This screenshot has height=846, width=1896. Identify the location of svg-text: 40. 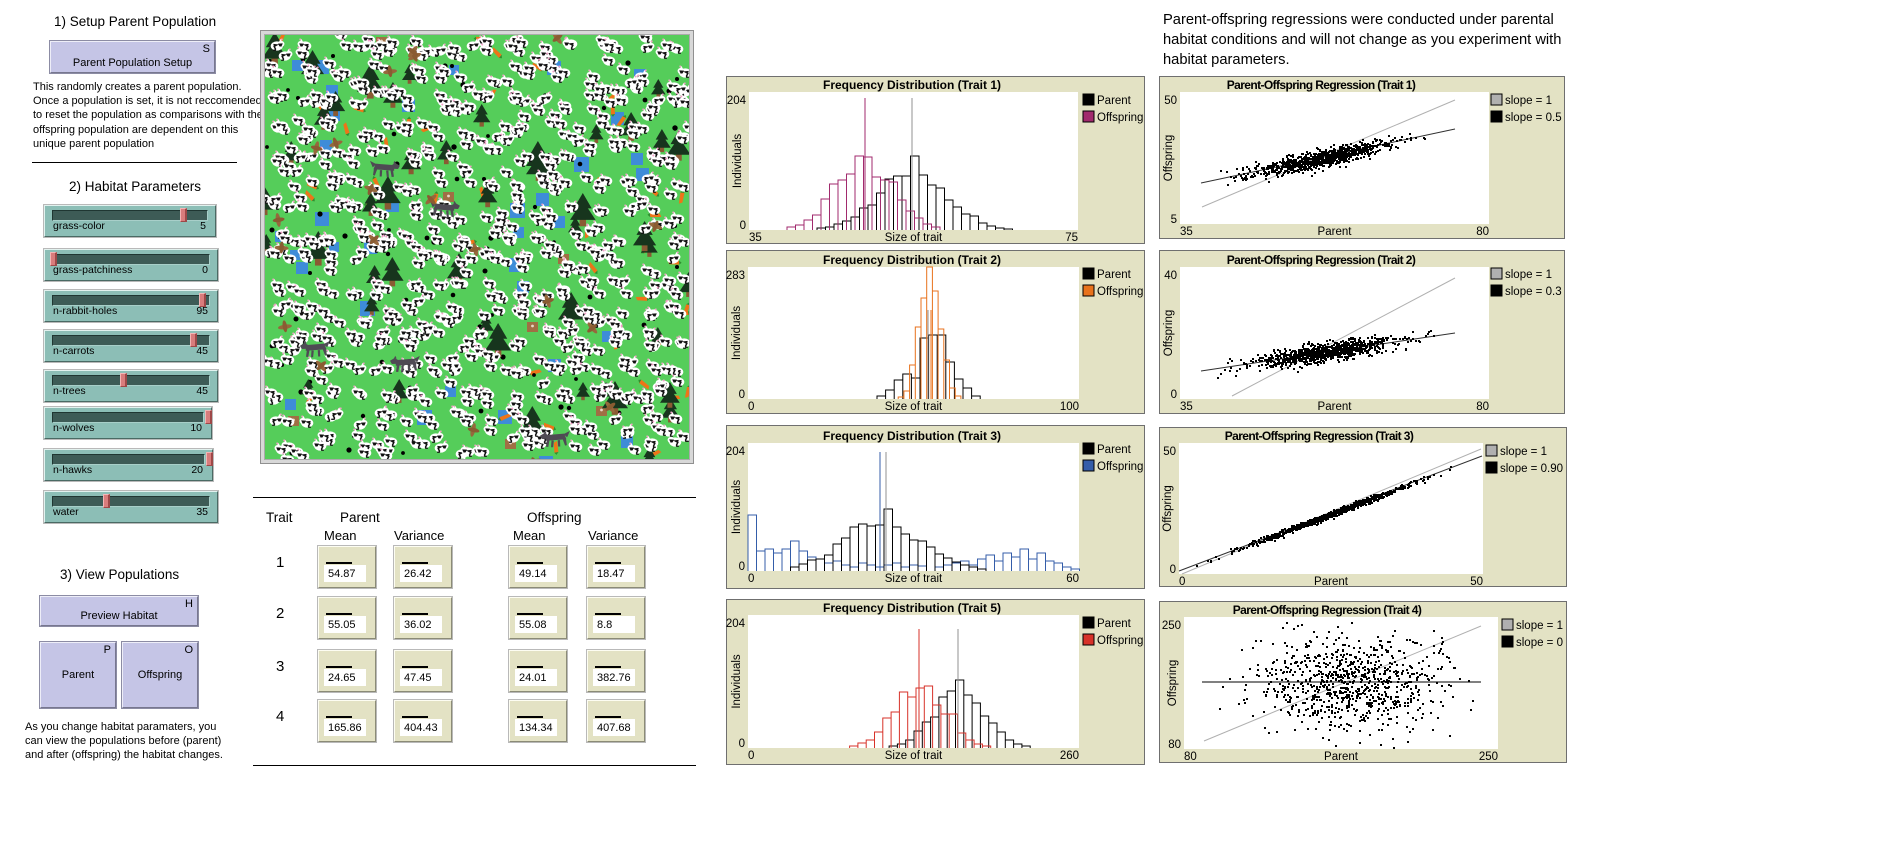
(1170, 276).